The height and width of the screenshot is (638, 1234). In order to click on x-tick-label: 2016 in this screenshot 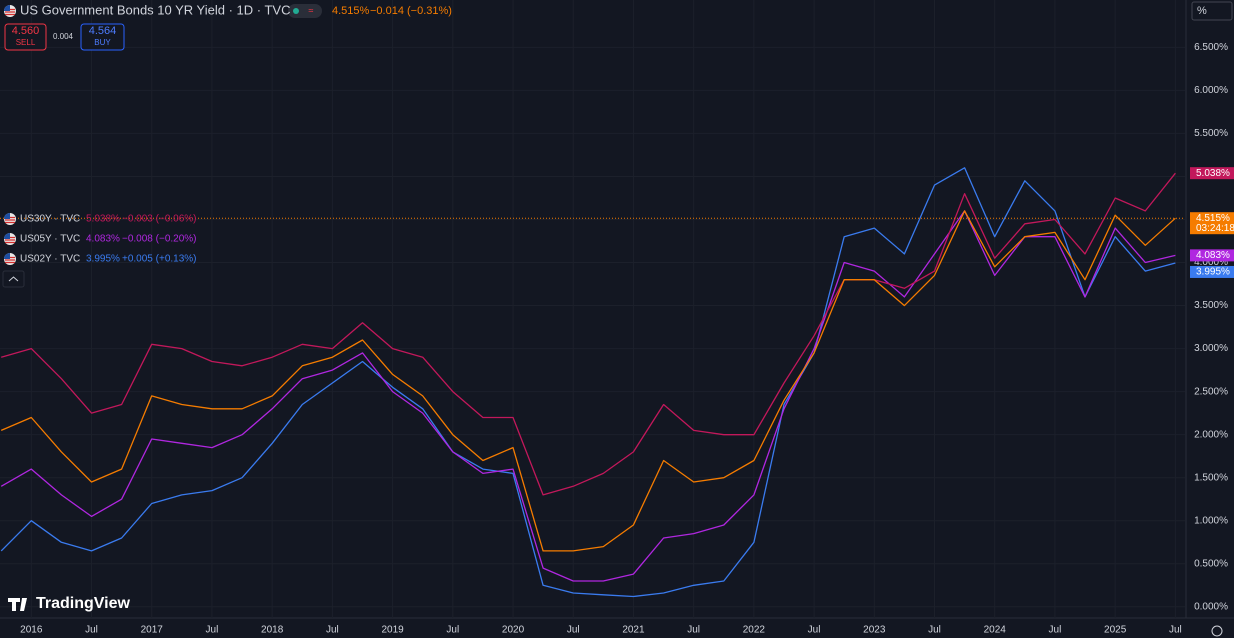, I will do `click(31, 630)`.